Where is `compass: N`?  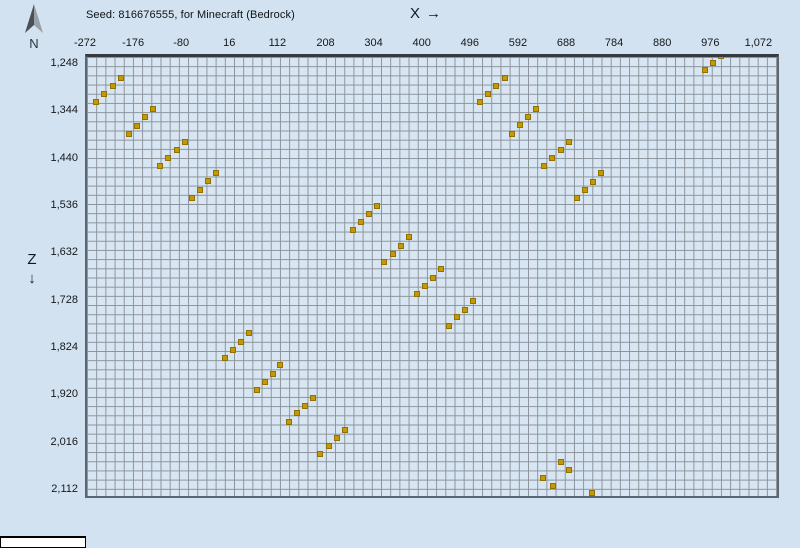
compass: N is located at coordinates (34, 27).